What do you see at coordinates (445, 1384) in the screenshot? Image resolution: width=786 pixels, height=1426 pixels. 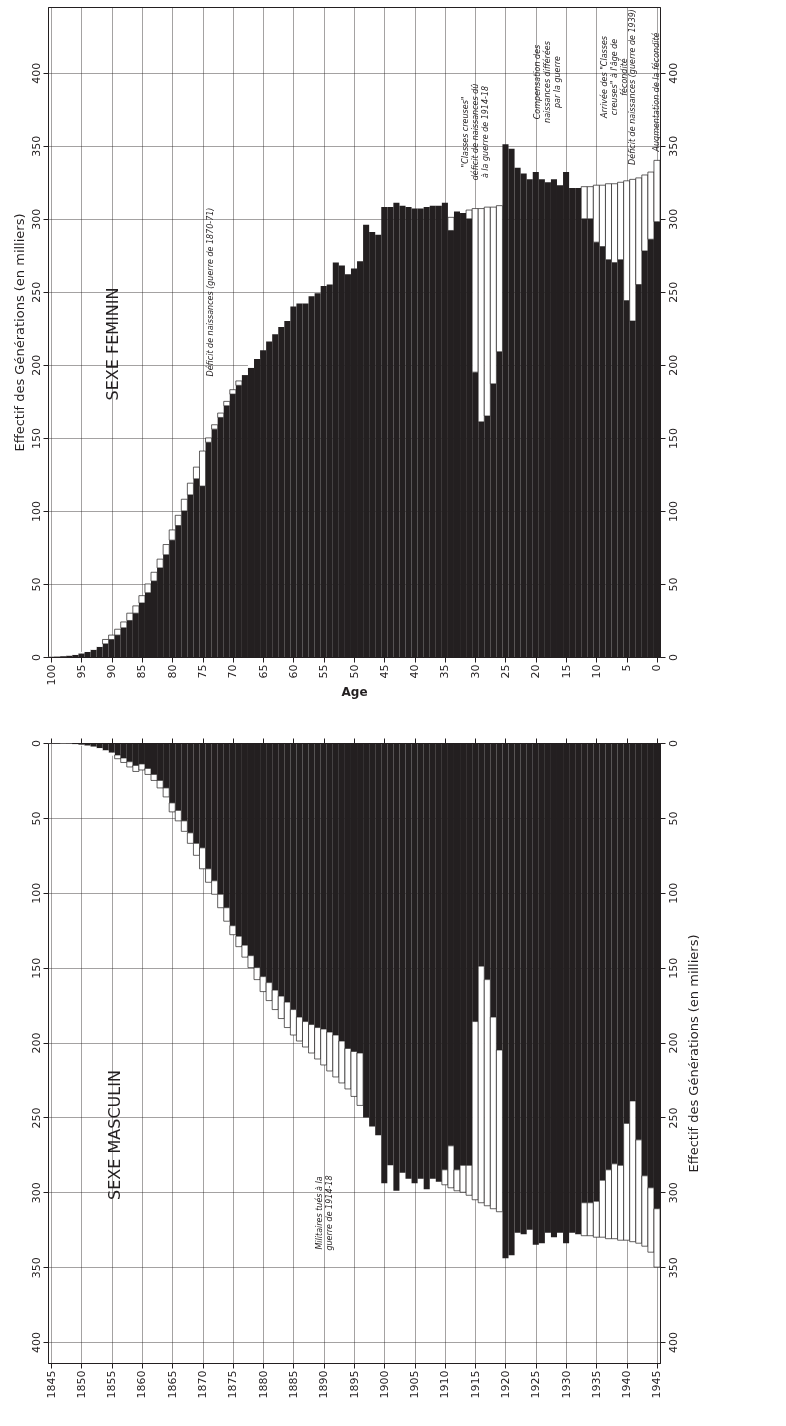 I see `x2-tick-label: 1910` at bounding box center [445, 1384].